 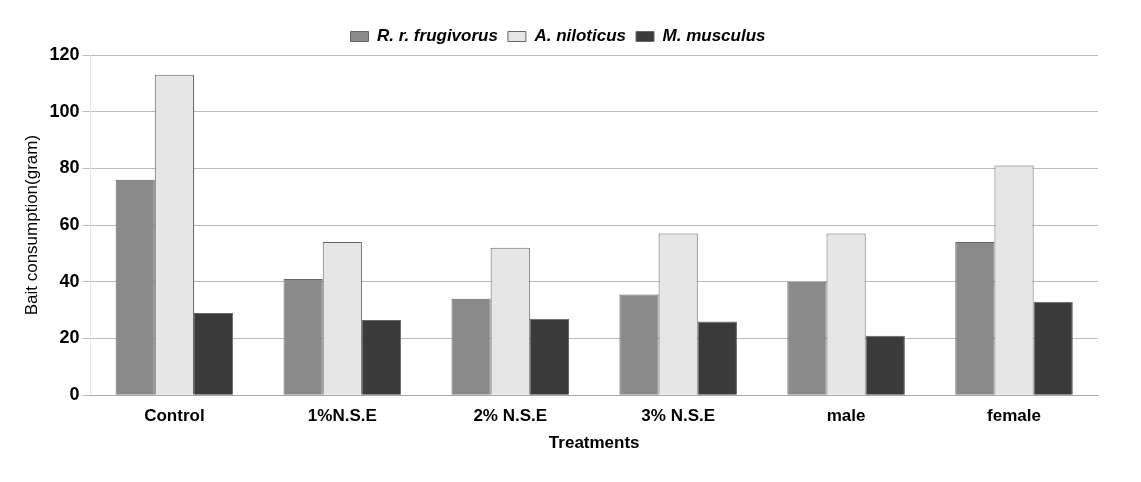 I want to click on y-tick-label: 20, so click(x=69, y=337).